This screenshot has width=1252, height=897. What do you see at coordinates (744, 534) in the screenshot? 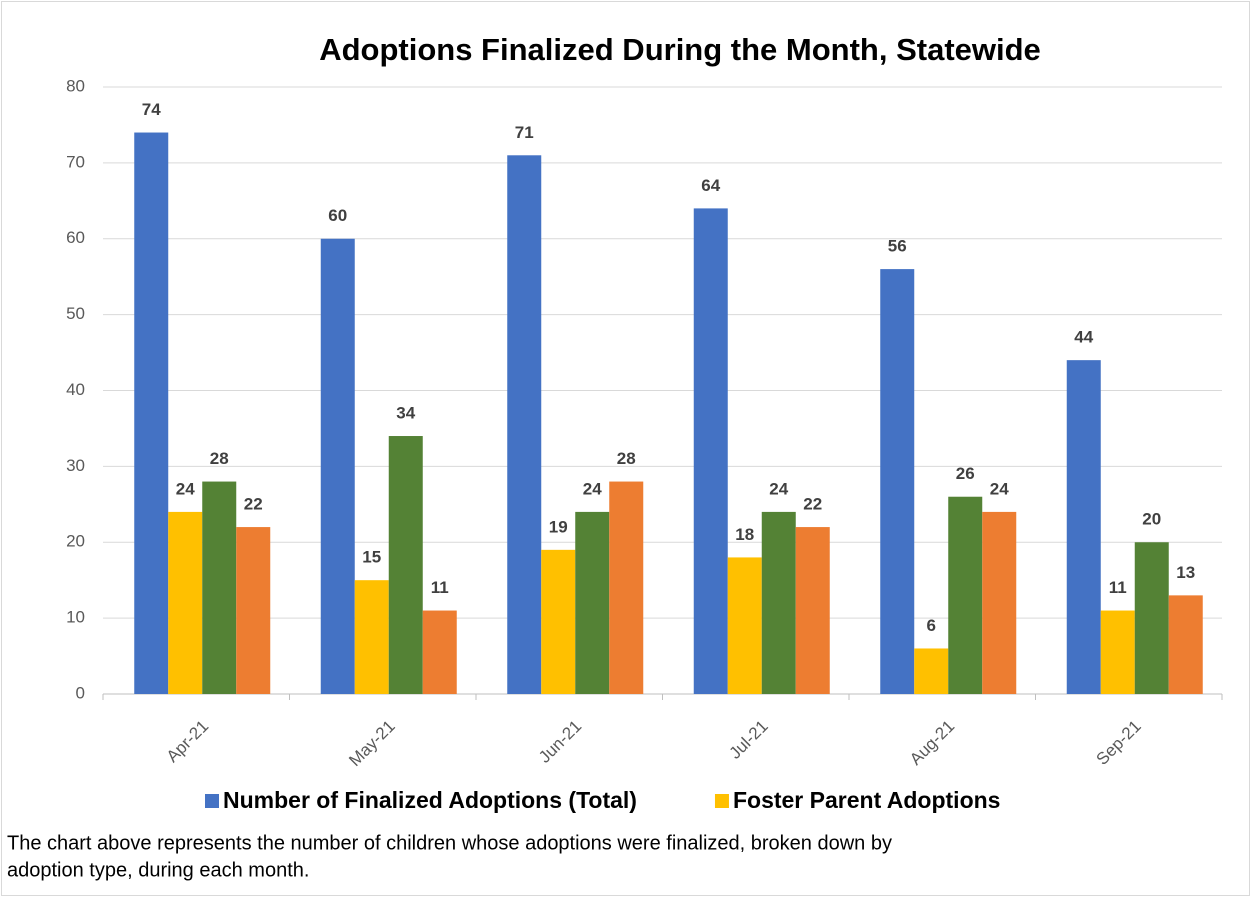
I see `data-label: 18` at bounding box center [744, 534].